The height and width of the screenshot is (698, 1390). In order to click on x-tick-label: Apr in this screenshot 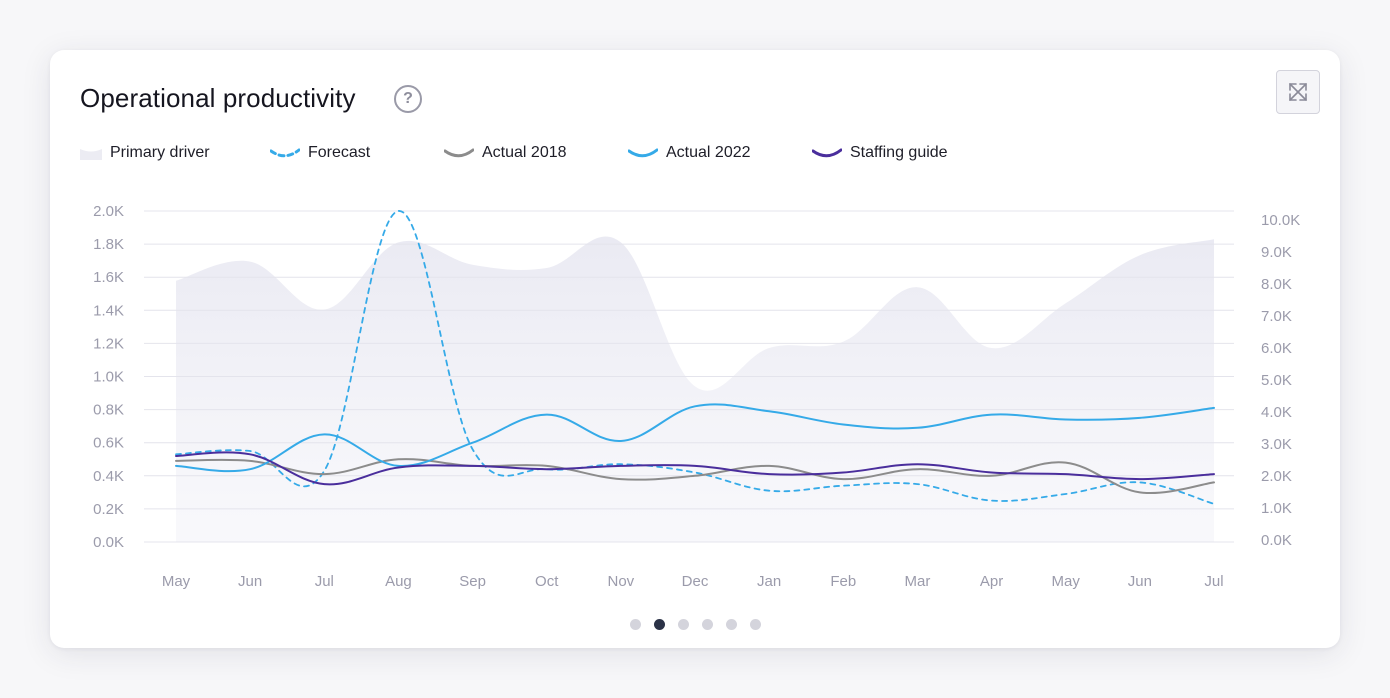, I will do `click(991, 581)`.